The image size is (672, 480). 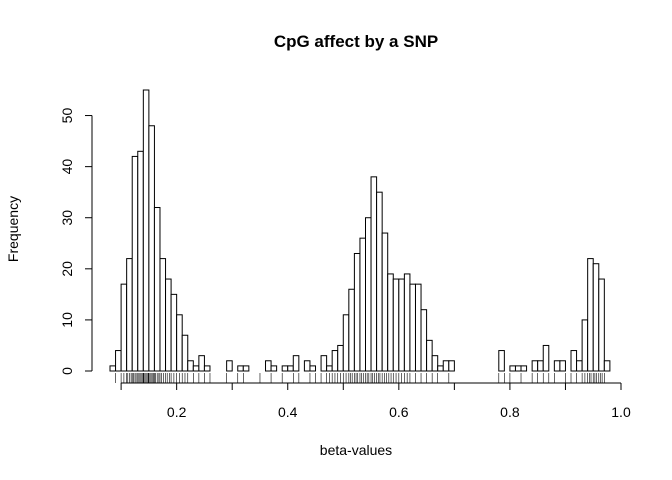 I want to click on x-tick-label: 0.8, so click(x=510, y=412).